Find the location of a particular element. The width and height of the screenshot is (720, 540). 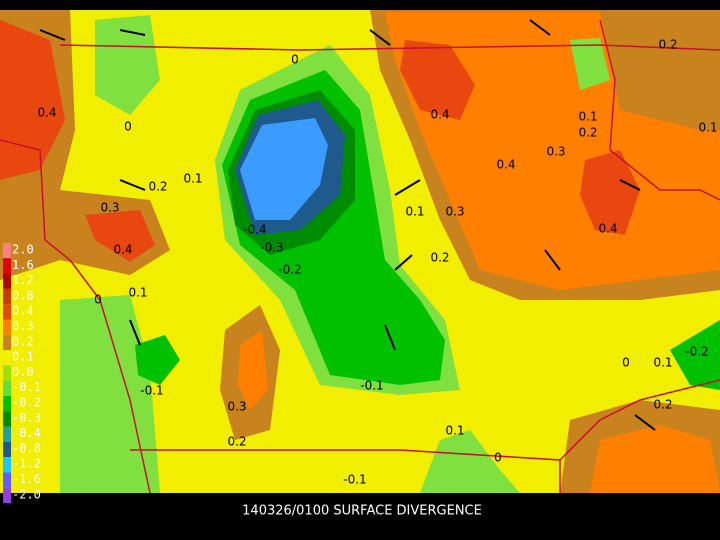

colorbar-label: 1.2 is located at coordinates (23, 280).